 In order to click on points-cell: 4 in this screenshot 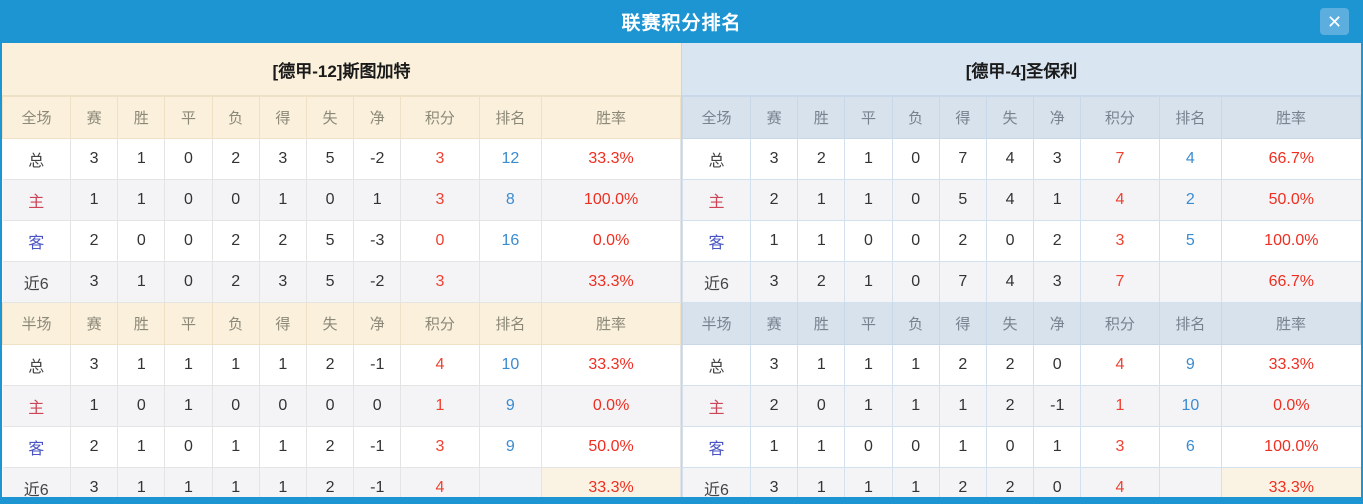, I will do `click(1120, 365)`.